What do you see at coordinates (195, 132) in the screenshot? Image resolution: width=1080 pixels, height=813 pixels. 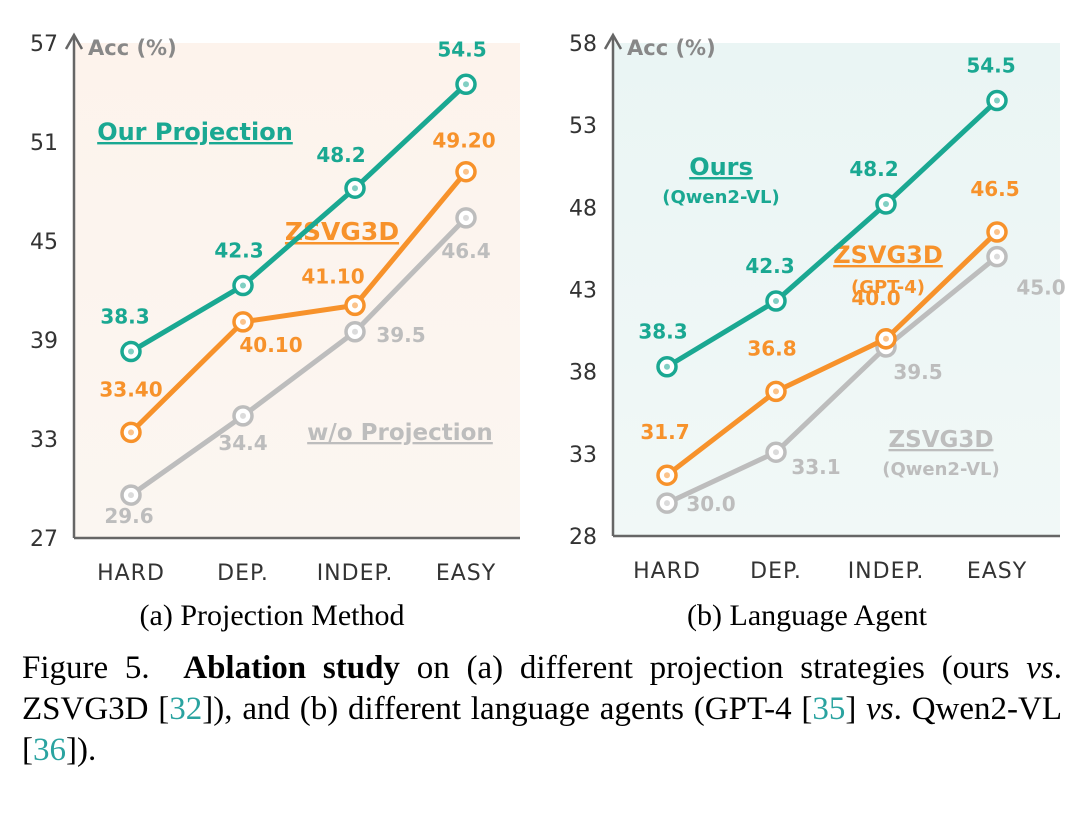 I see `series-name-label: Our Projection` at bounding box center [195, 132].